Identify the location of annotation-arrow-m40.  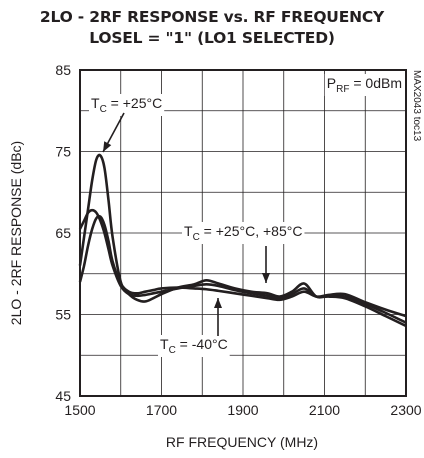
(218, 317).